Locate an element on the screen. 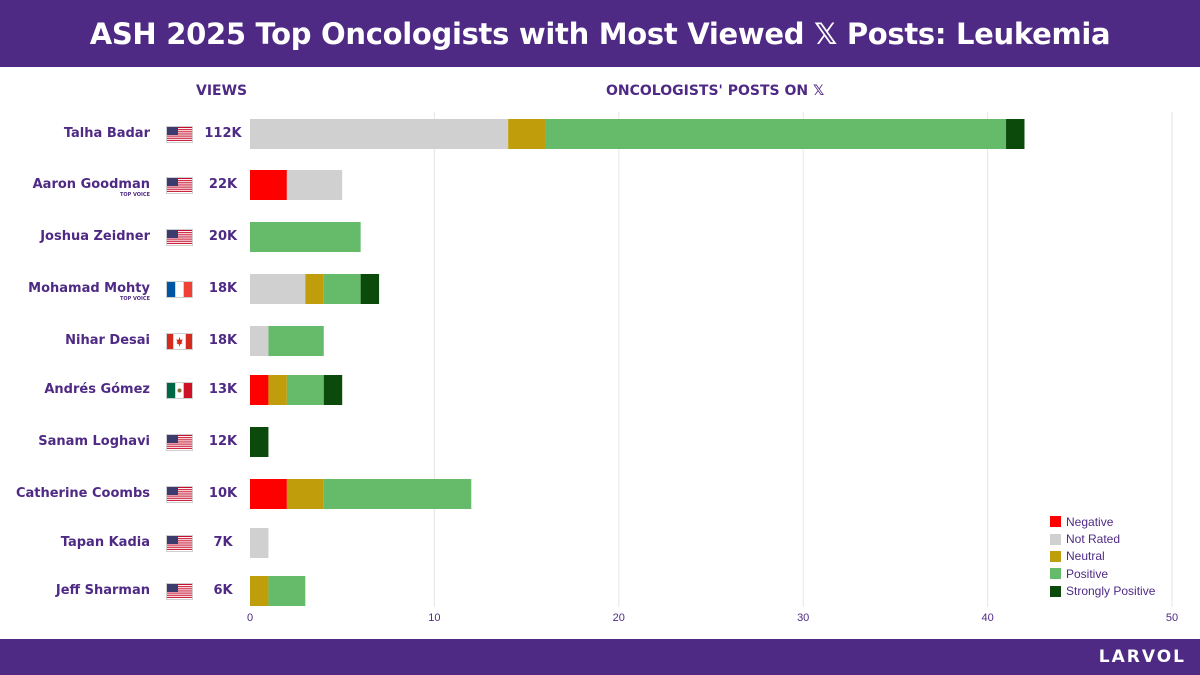 This screenshot has width=1200, height=675. x-tick-label: 20 is located at coordinates (619, 618).